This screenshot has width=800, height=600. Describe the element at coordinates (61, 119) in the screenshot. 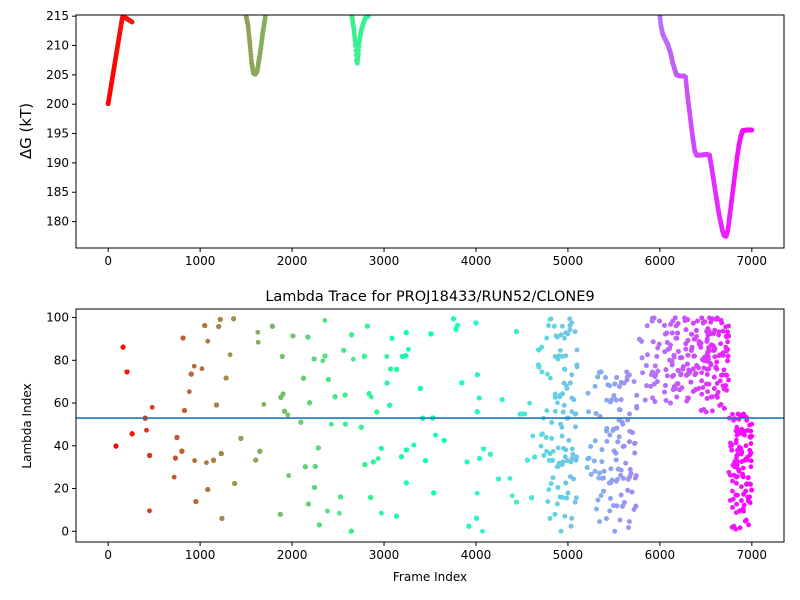

I see `delta-g-y-ticks: 180 185 190 195 200 205 210 215` at that location.